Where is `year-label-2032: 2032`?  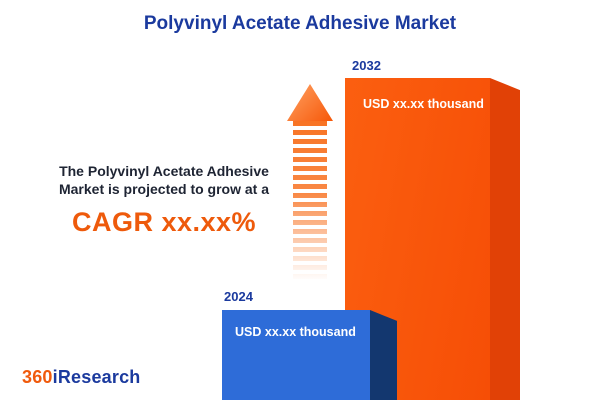 year-label-2032: 2032 is located at coordinates (366, 65).